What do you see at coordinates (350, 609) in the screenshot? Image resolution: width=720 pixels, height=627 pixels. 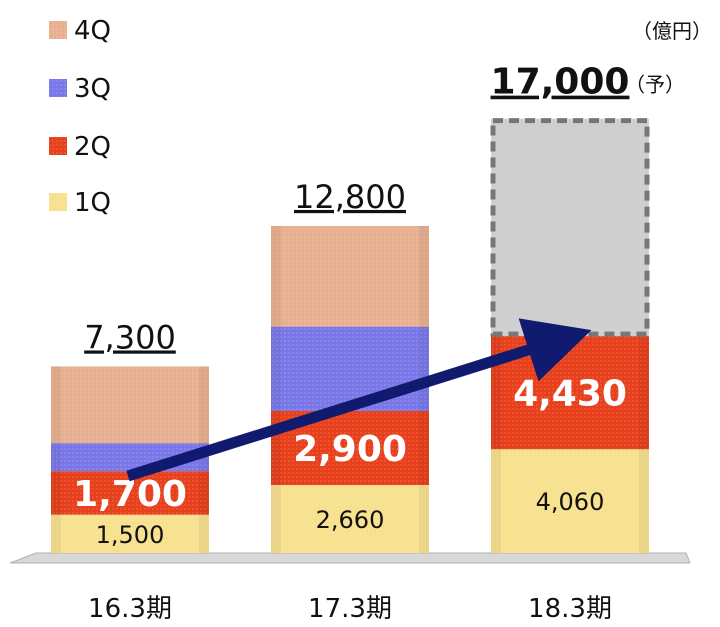 I see `category-label-1: 17.3期` at bounding box center [350, 609].